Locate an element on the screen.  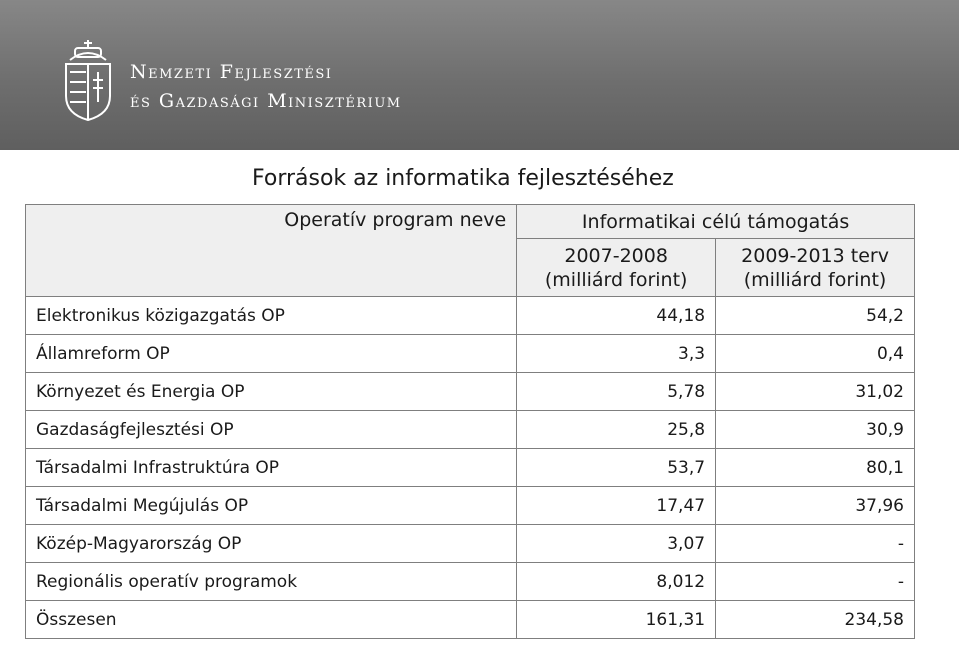
table-row: Elektronikus közigazgatás OP 44,18 54,2 is located at coordinates (469, 315).